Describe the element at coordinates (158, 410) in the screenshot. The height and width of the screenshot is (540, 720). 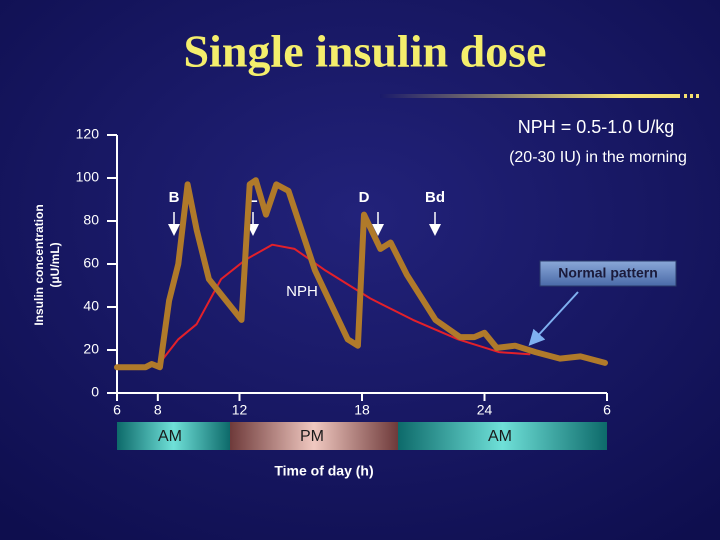
I see `x-tick-label: 8` at that location.